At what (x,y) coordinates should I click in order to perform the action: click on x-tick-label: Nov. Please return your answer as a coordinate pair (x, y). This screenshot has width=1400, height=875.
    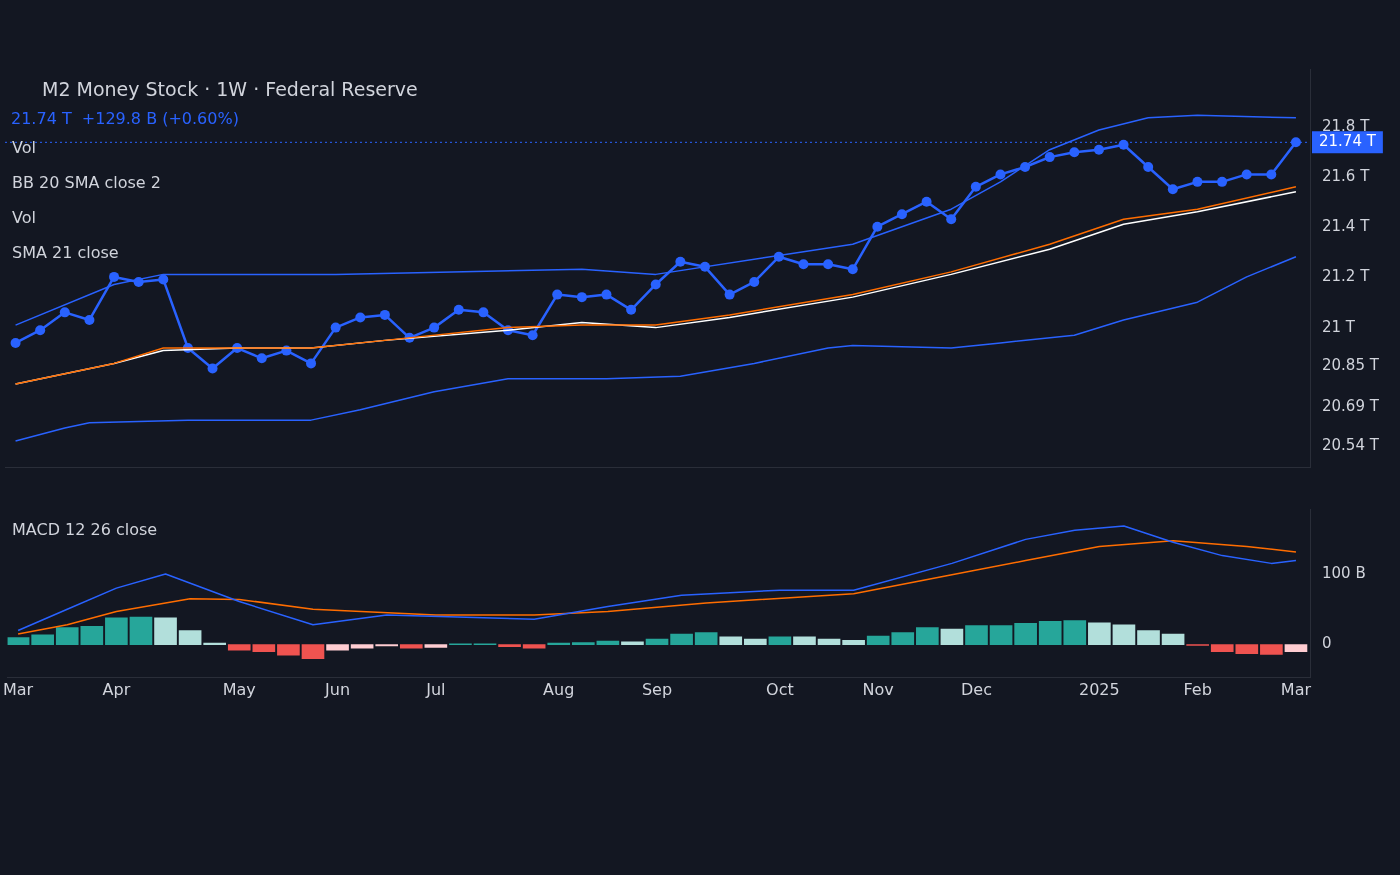
    Looking at the image, I should click on (878, 689).